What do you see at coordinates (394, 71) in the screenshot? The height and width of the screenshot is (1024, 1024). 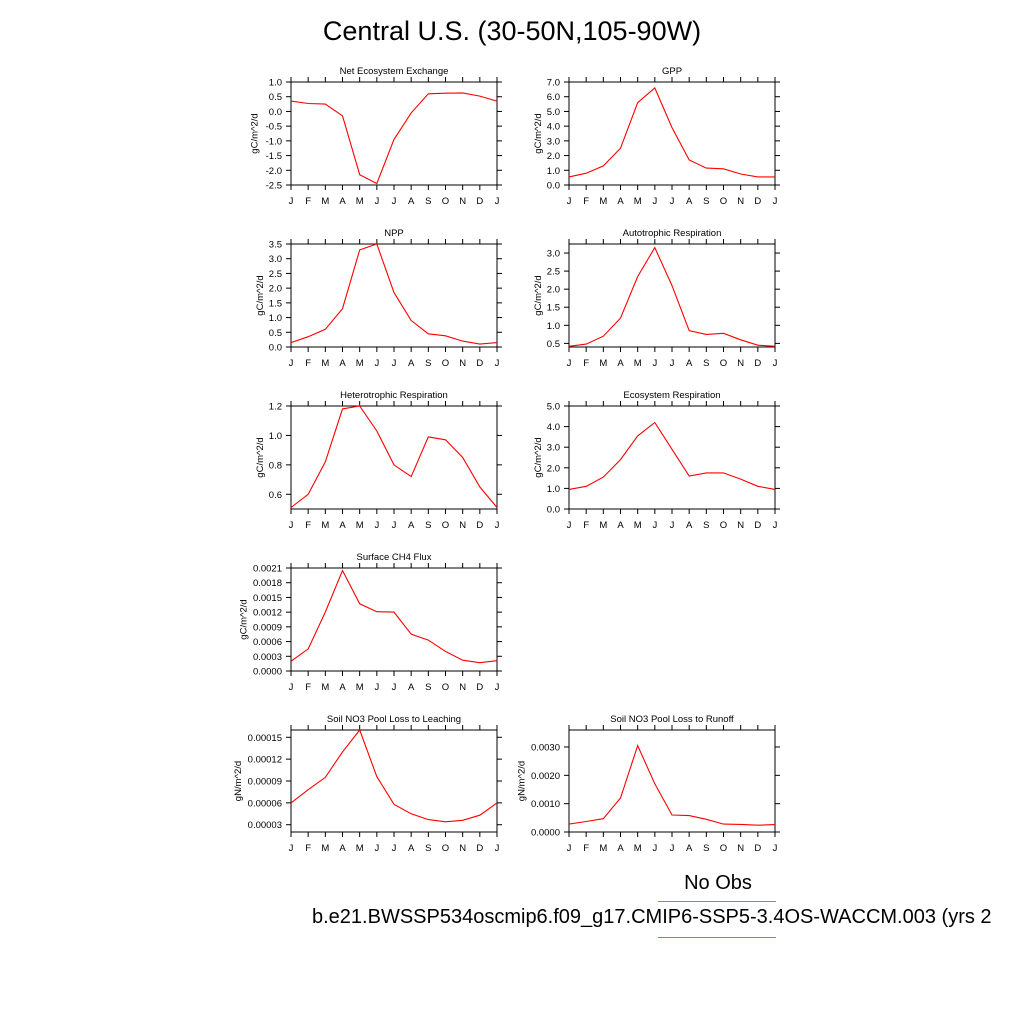 I see `chart-title: Net Ecosystem Exchange` at bounding box center [394, 71].